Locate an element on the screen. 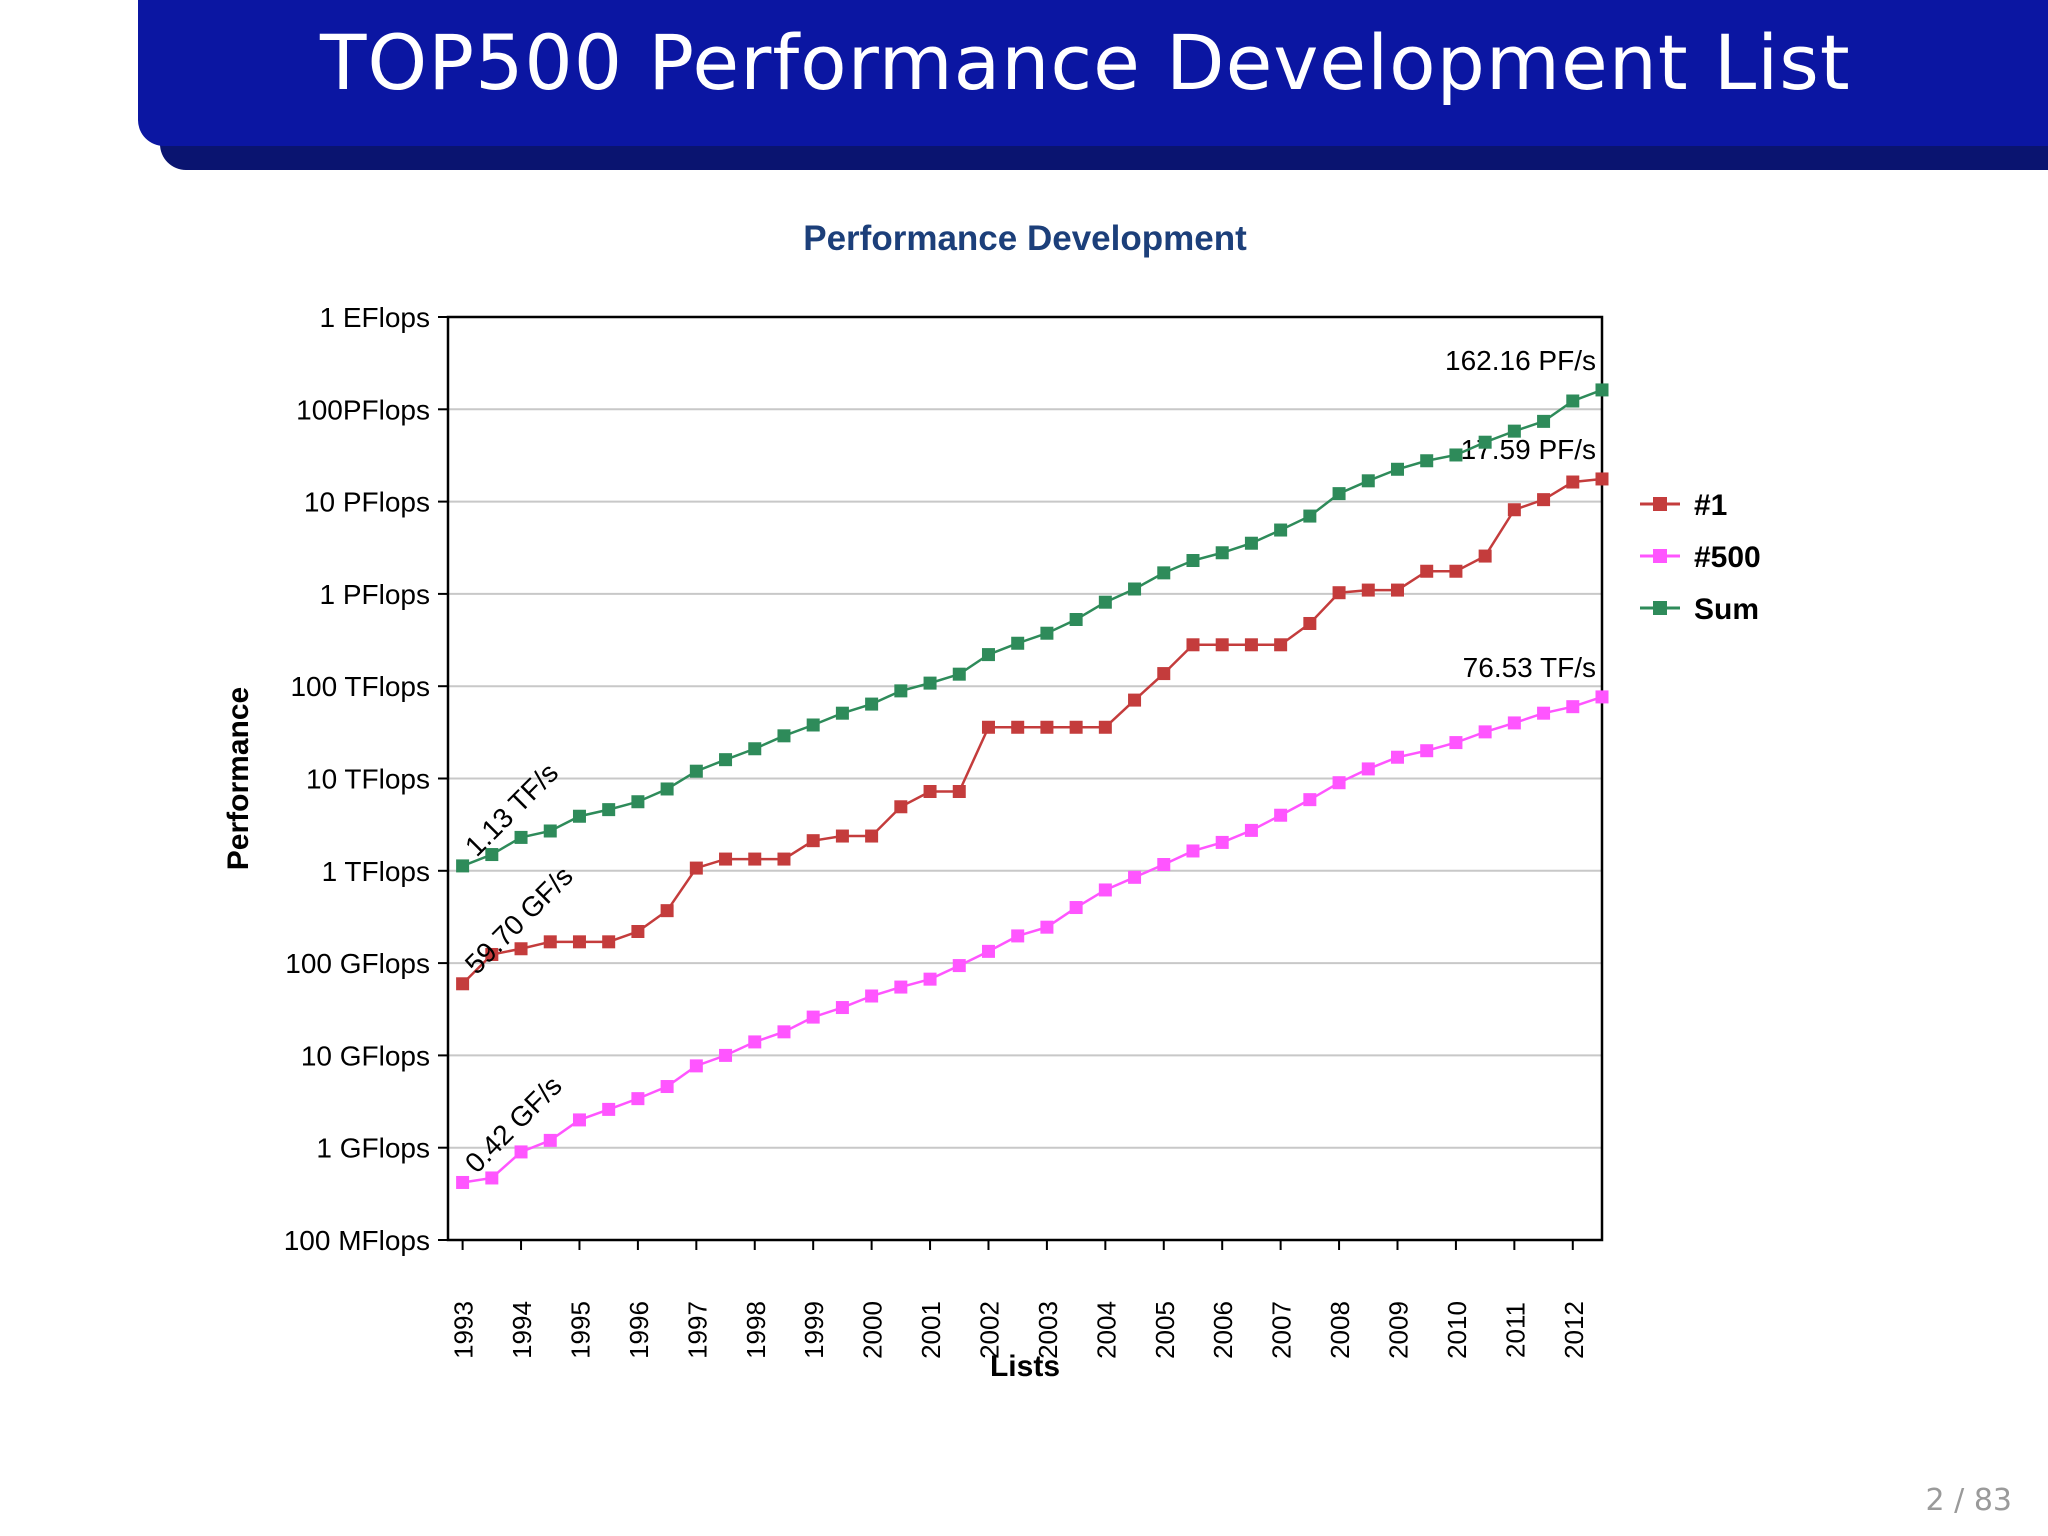  page-number: 2 / 83 is located at coordinates (1968, 1500).